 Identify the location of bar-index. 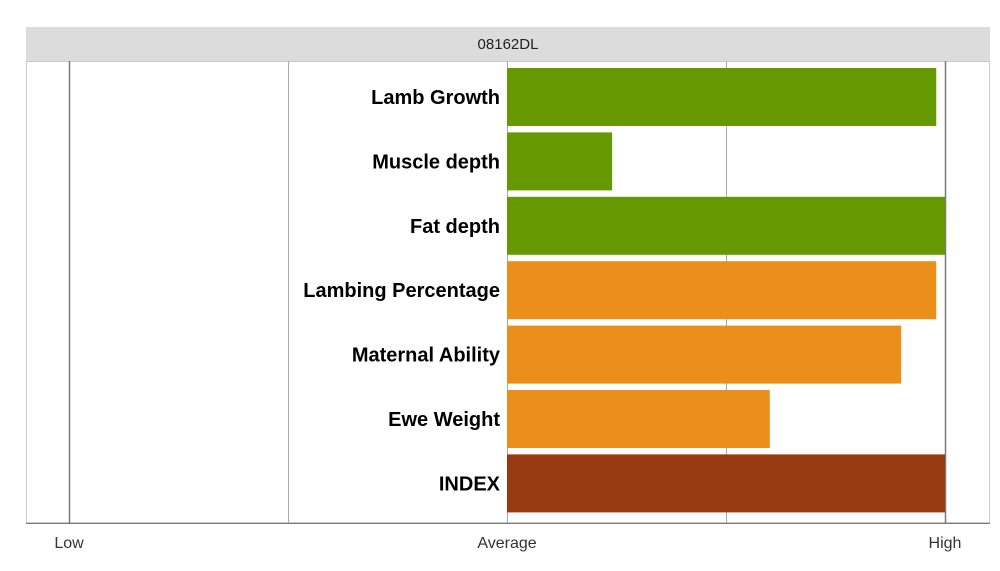
(726, 483).